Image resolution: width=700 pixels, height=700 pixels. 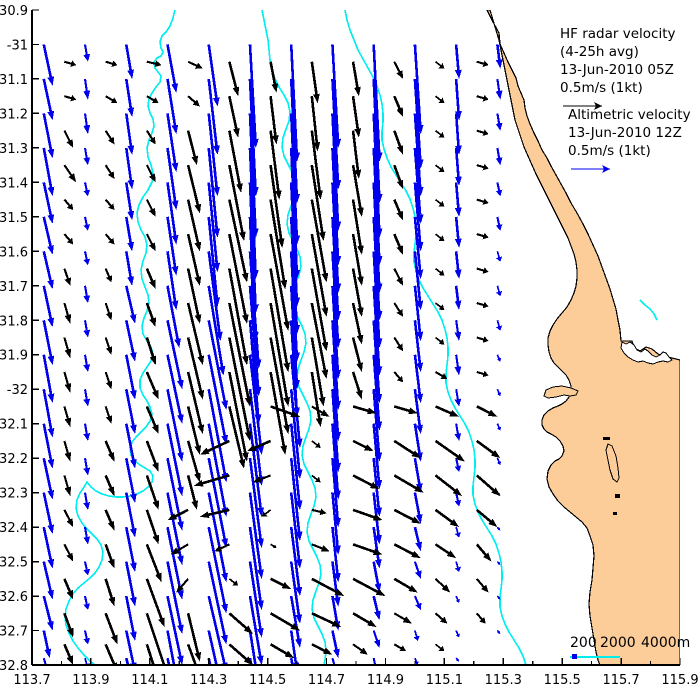 What do you see at coordinates (617, 496) in the screenshot?
I see `islet-b` at bounding box center [617, 496].